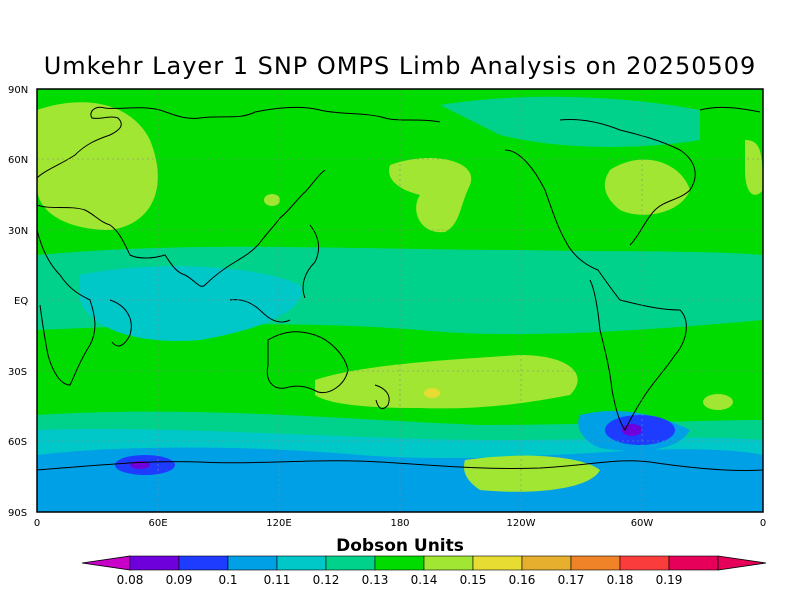 Image resolution: width=800 pixels, height=600 pixels. I want to click on field-blob-015-pacific-north, so click(430, 195).